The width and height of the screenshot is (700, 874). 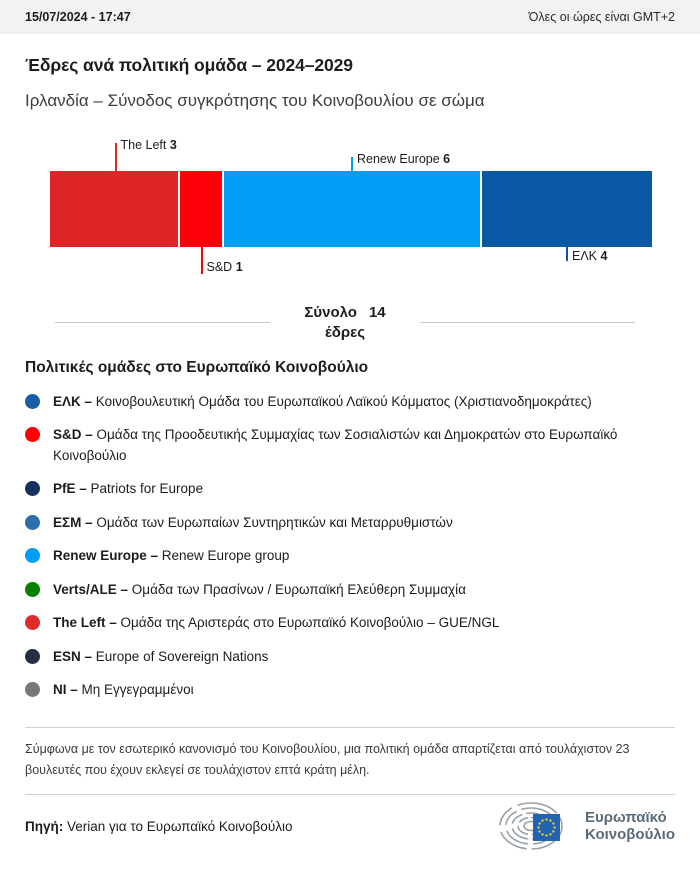 I want to click on legend-item-renew-europe: Renew Europe – Renew Europe group, so click(x=350, y=556).